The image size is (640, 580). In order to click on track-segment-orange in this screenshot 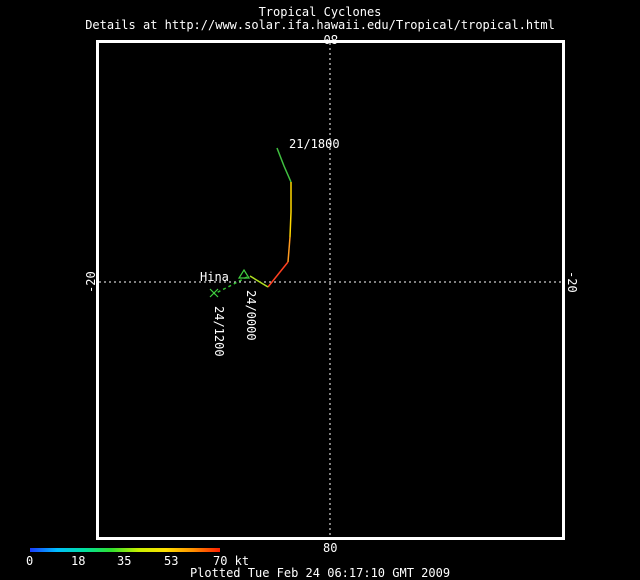, I will do `click(289, 249)`.